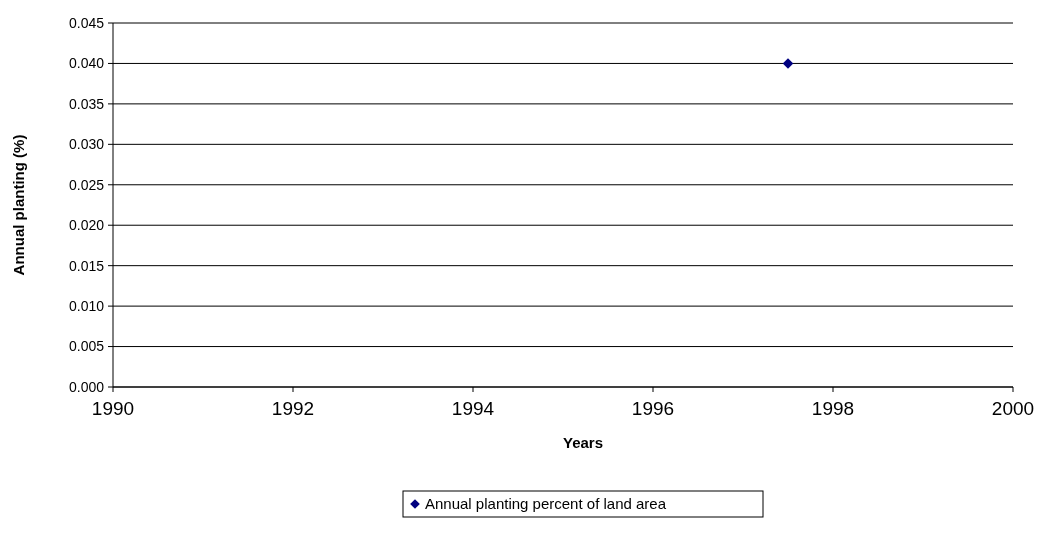  What do you see at coordinates (18, 205) in the screenshot?
I see `y-axis-title: Annual planting (%)` at bounding box center [18, 205].